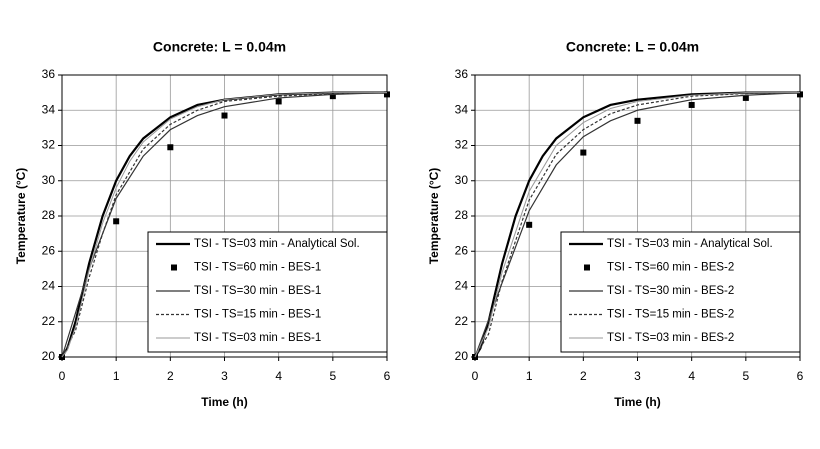 This screenshot has width=820, height=449. Describe the element at coordinates (257, 315) in the screenshot. I see `legend-label: TSI - TS=15 min - BES-1` at that location.